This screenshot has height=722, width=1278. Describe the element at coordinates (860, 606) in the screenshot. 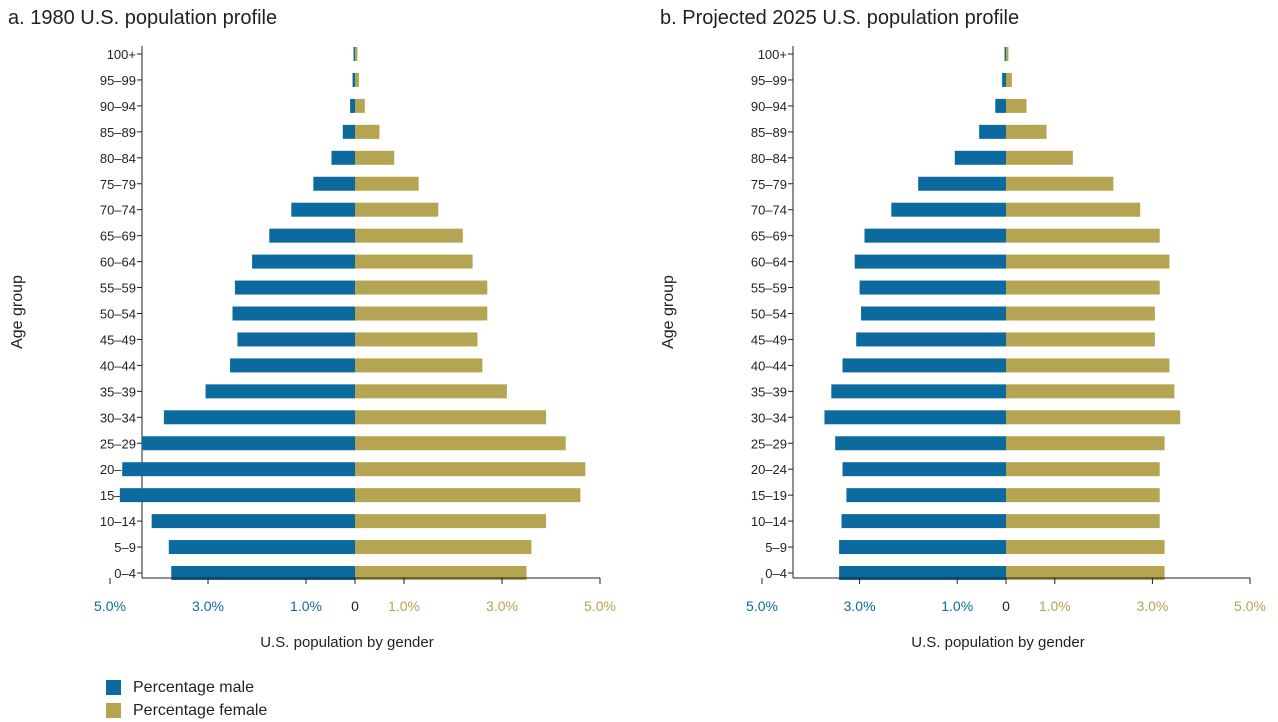

I see `x-tick-label-male-b: 3.0%` at that location.